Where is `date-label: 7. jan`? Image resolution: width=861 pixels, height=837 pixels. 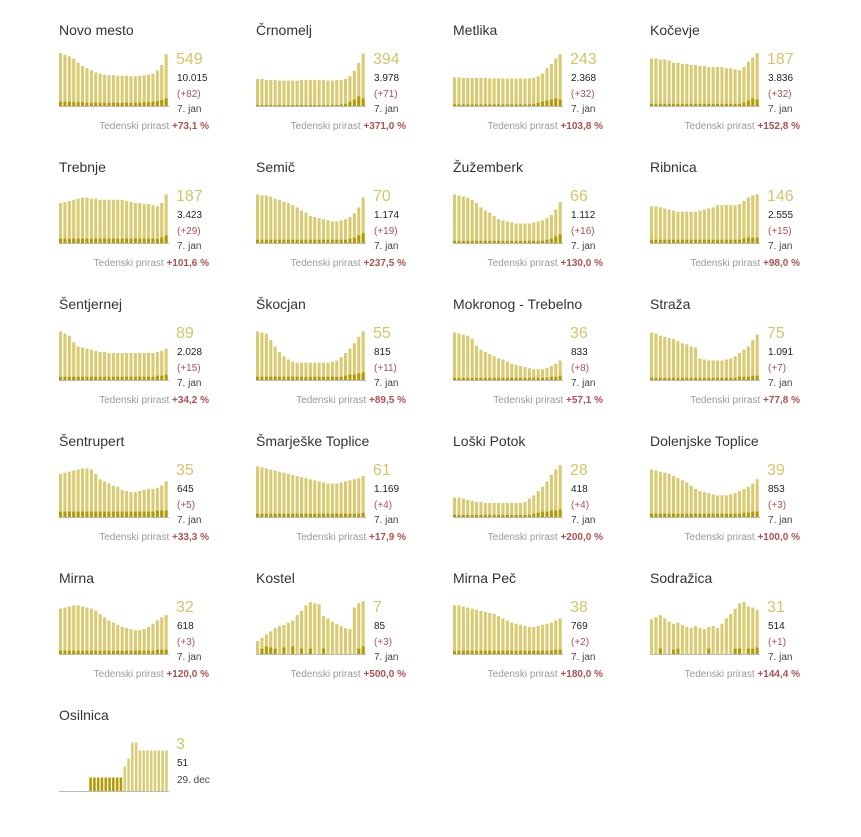
date-label: 7. jan is located at coordinates (189, 383).